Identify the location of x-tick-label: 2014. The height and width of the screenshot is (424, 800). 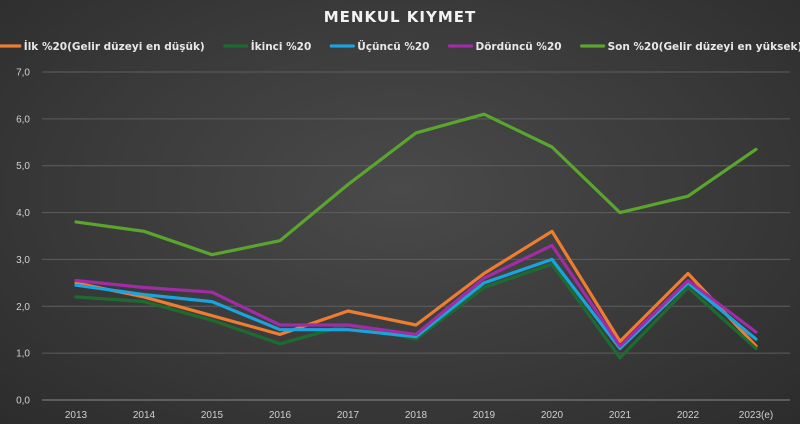
(144, 415).